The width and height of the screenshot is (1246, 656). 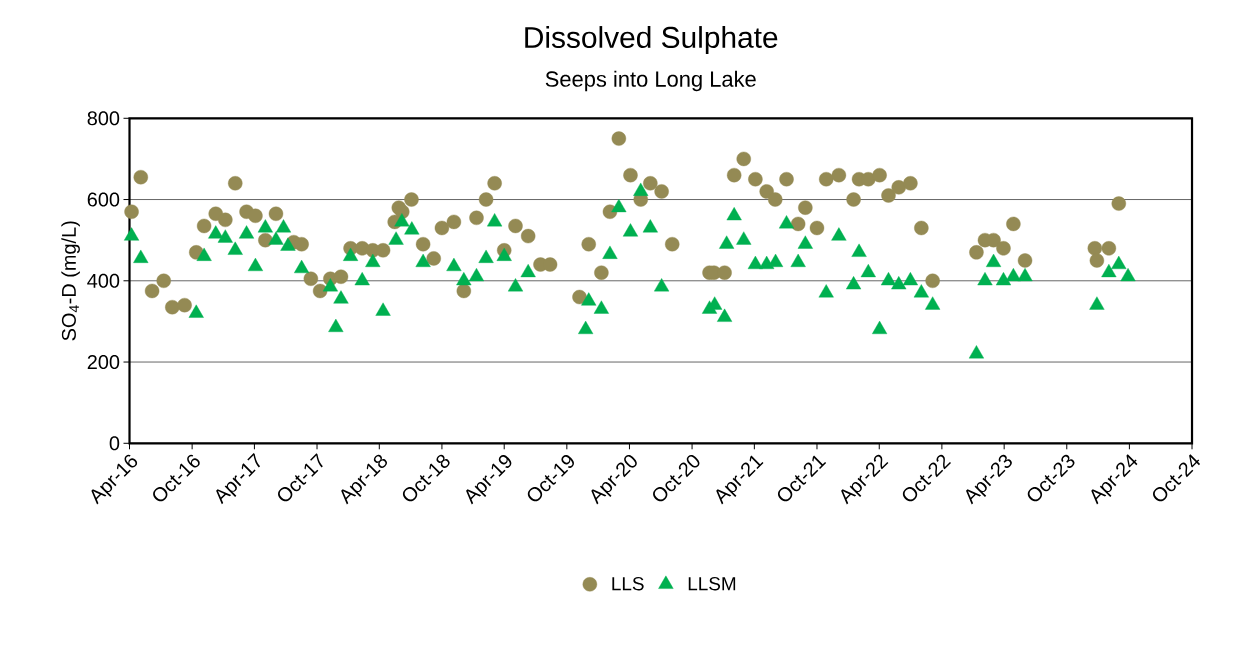 I want to click on y-tick-label: 400, so click(x=103, y=280).